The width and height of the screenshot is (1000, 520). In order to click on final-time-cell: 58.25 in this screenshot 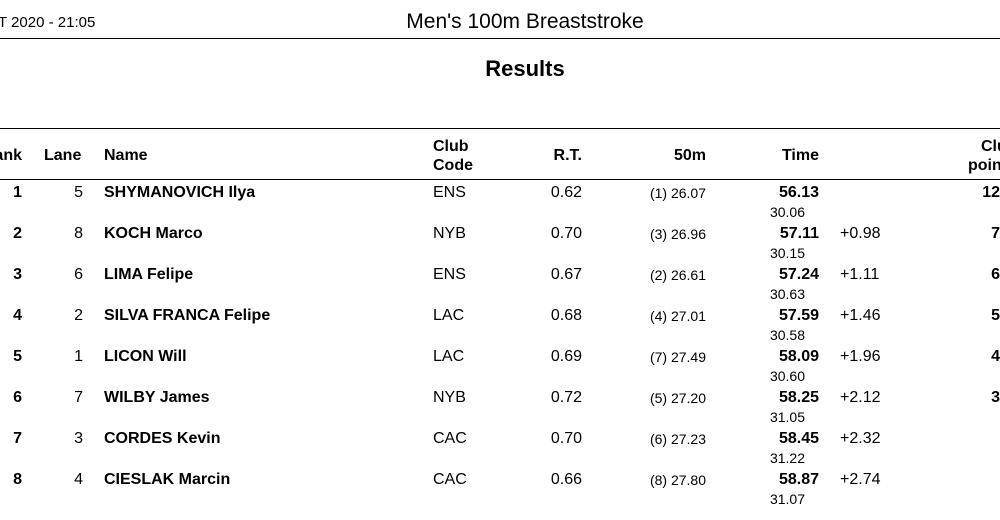, I will do `click(798, 397)`.